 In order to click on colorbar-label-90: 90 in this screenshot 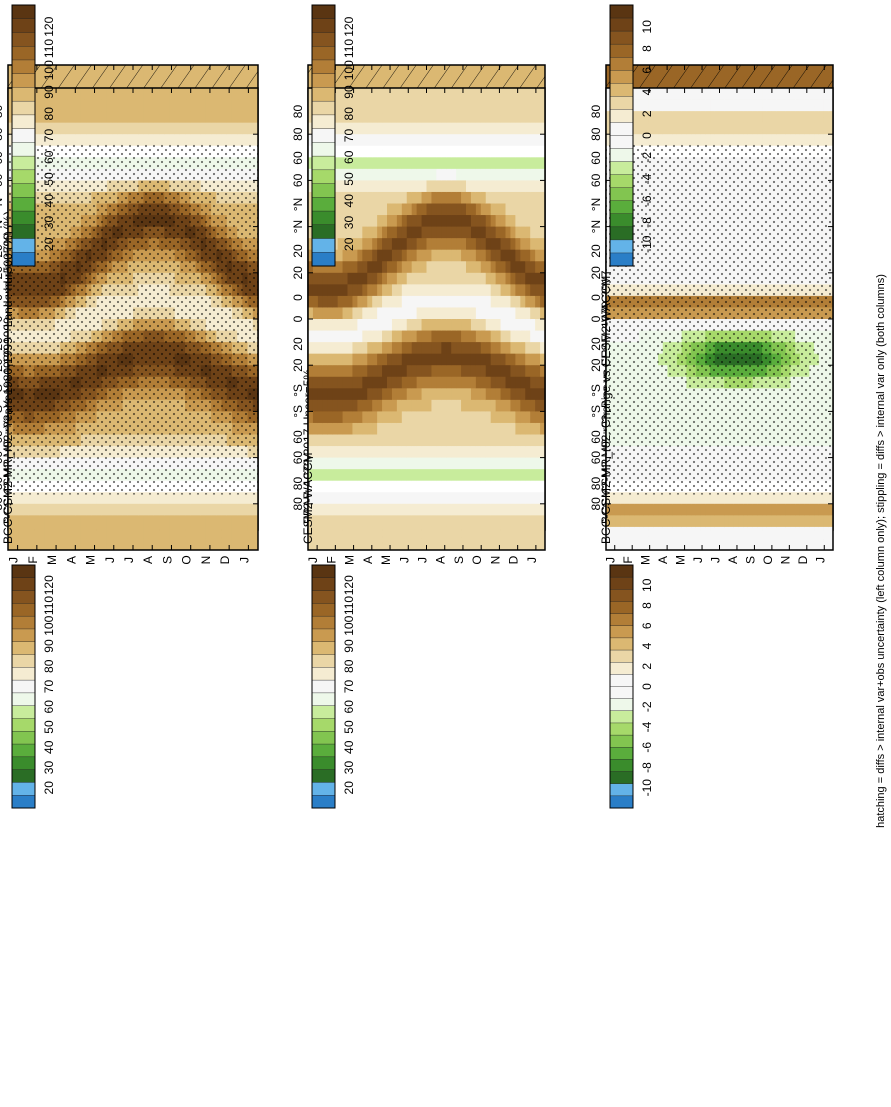, I will do `click(49, 646)`.